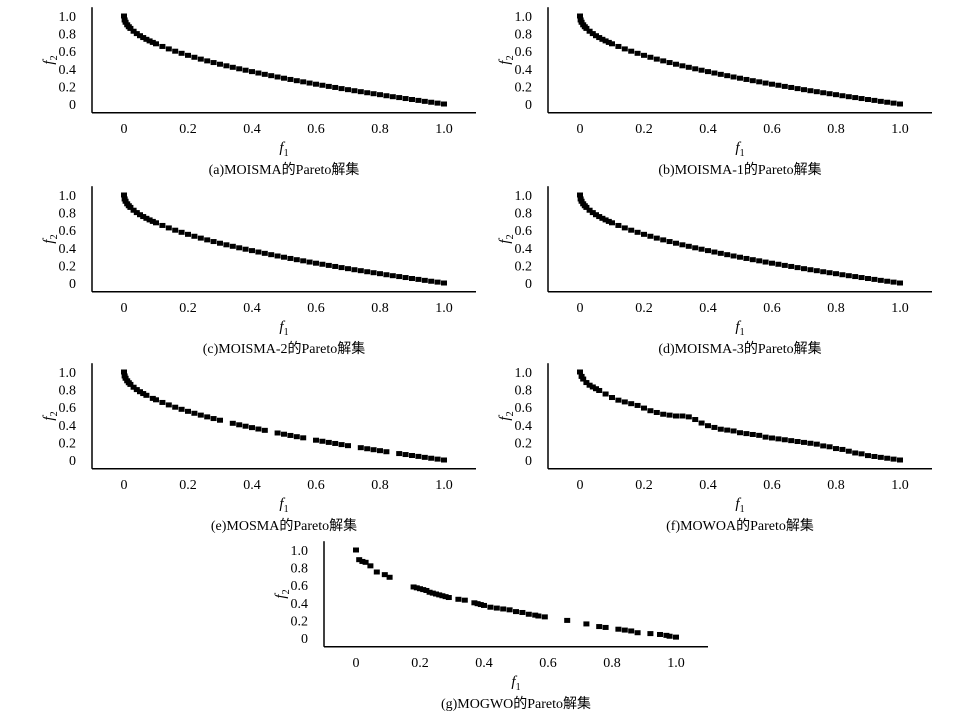 The height and width of the screenshot is (724, 962). I want to click on y-tick-label: 0.6, so click(524, 408).